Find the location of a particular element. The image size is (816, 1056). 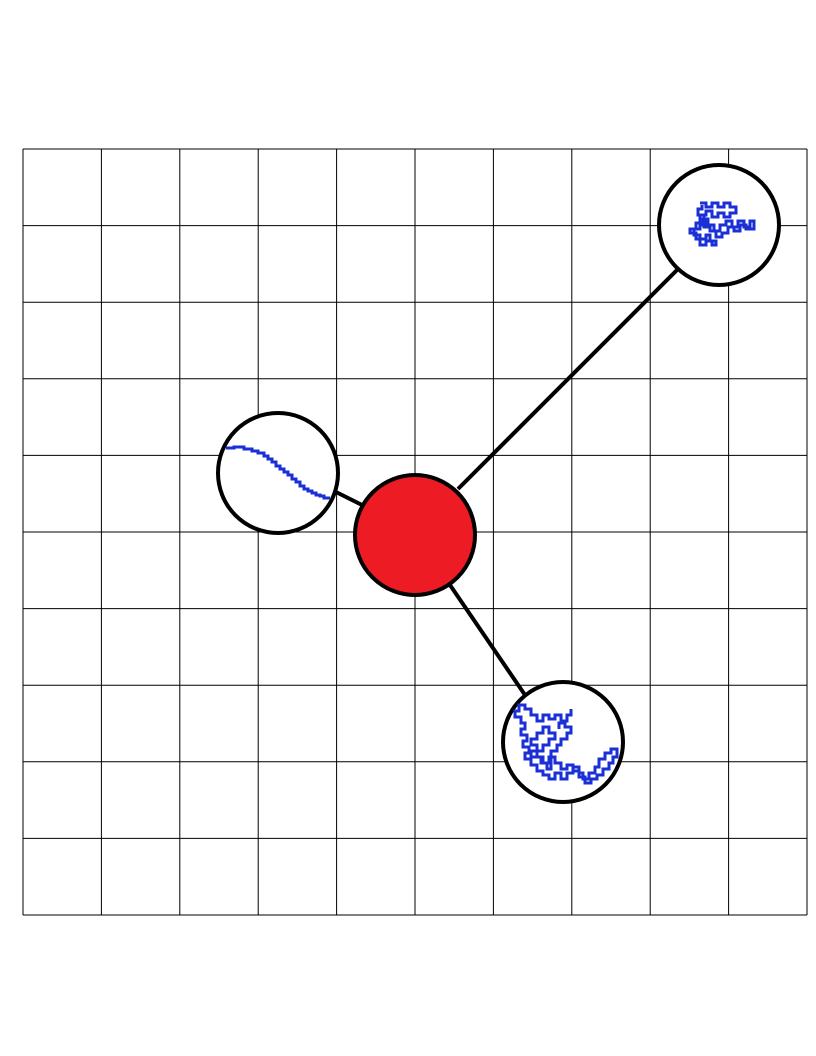

satellite-top-right is located at coordinates (719, 225).